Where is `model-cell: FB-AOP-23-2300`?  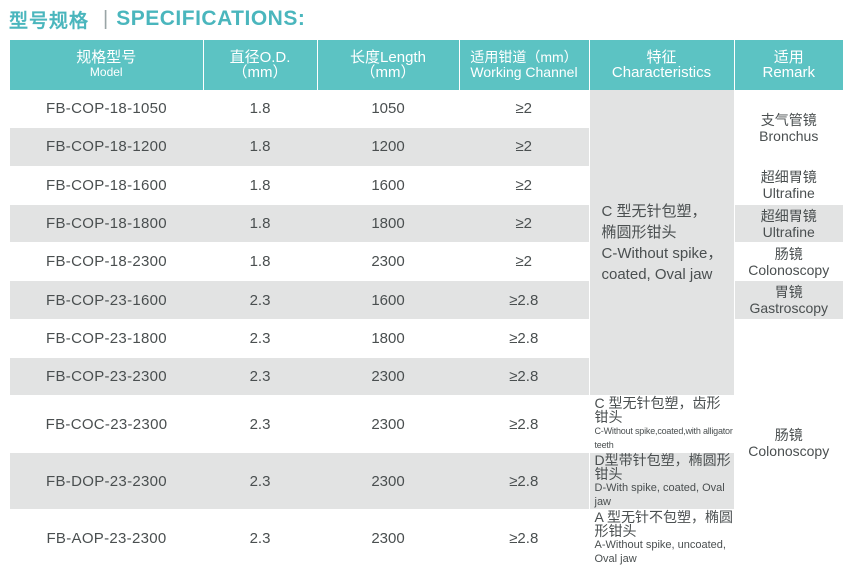 model-cell: FB-AOP-23-2300 is located at coordinates (106, 538).